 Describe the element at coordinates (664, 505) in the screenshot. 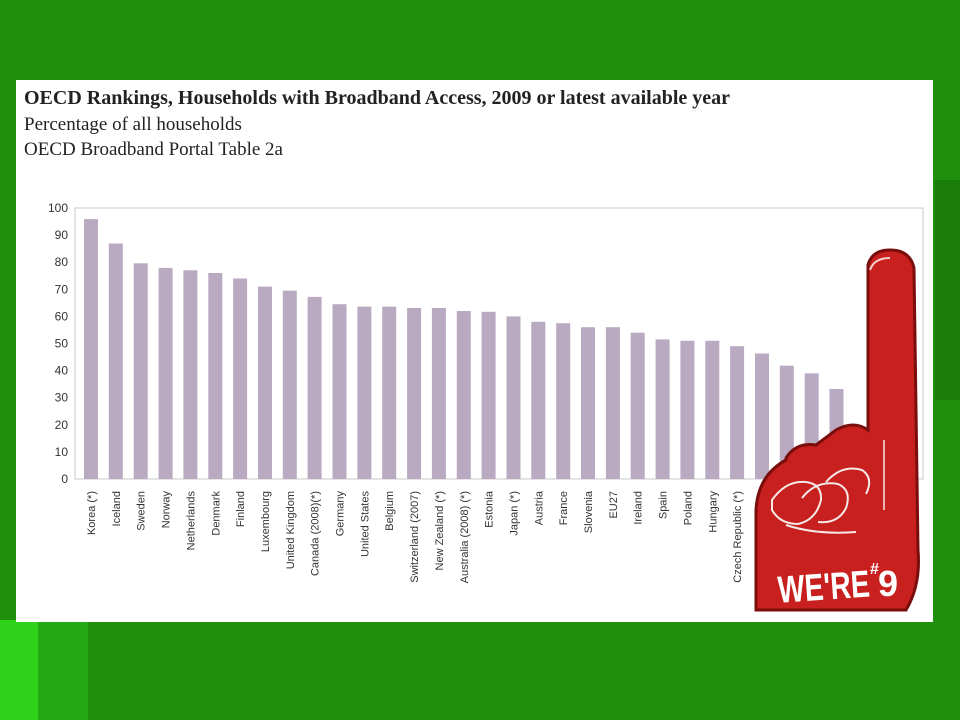

I see `x-tick-label: Spain` at that location.